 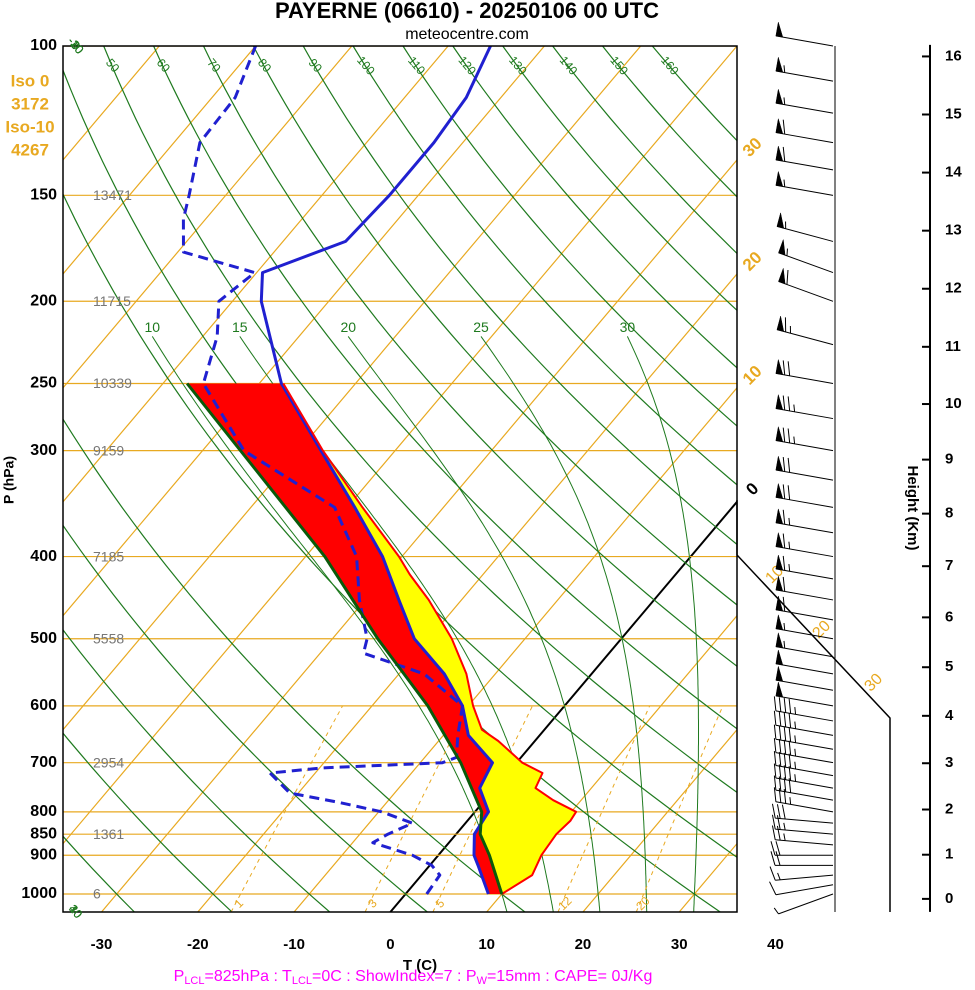 What do you see at coordinates (249, 976) in the screenshot?
I see `footer-part: =825hPa : T` at bounding box center [249, 976].